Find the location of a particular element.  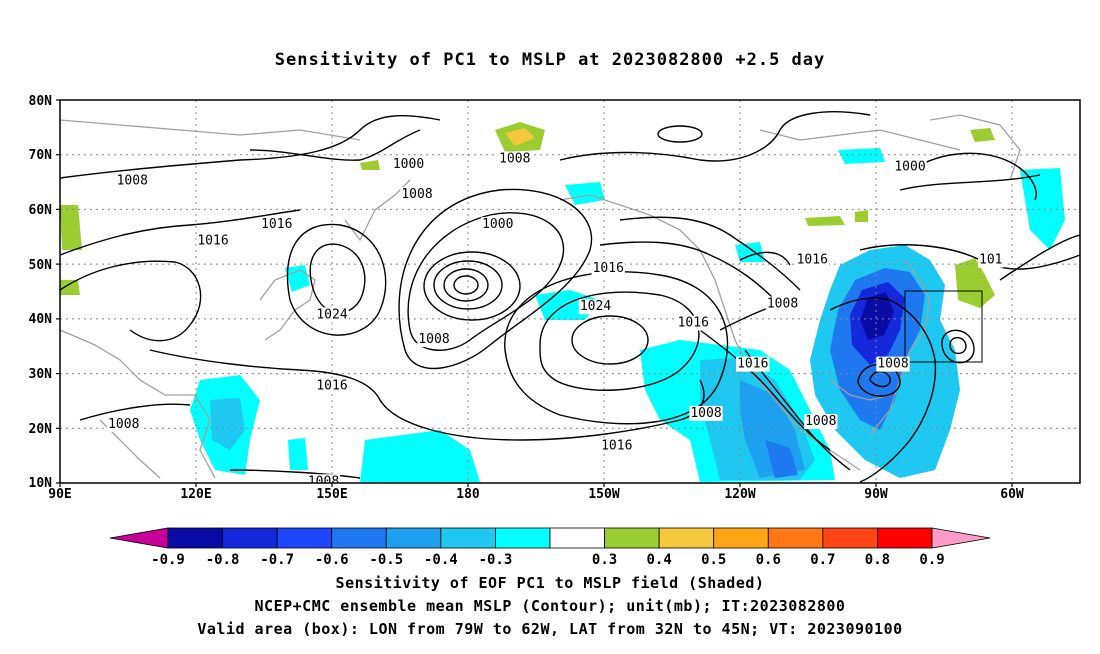

colorbar-label: -0.4 is located at coordinates (441, 560).